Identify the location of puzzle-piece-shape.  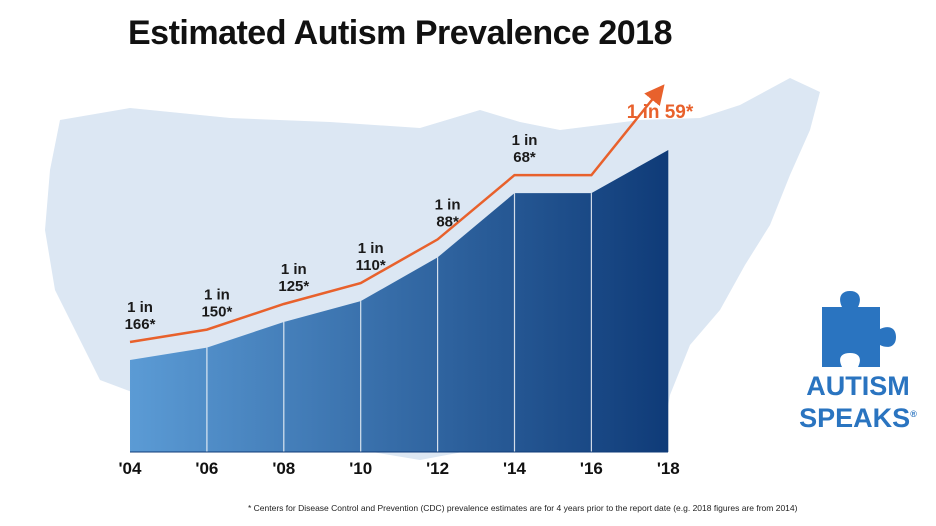
(859, 329).